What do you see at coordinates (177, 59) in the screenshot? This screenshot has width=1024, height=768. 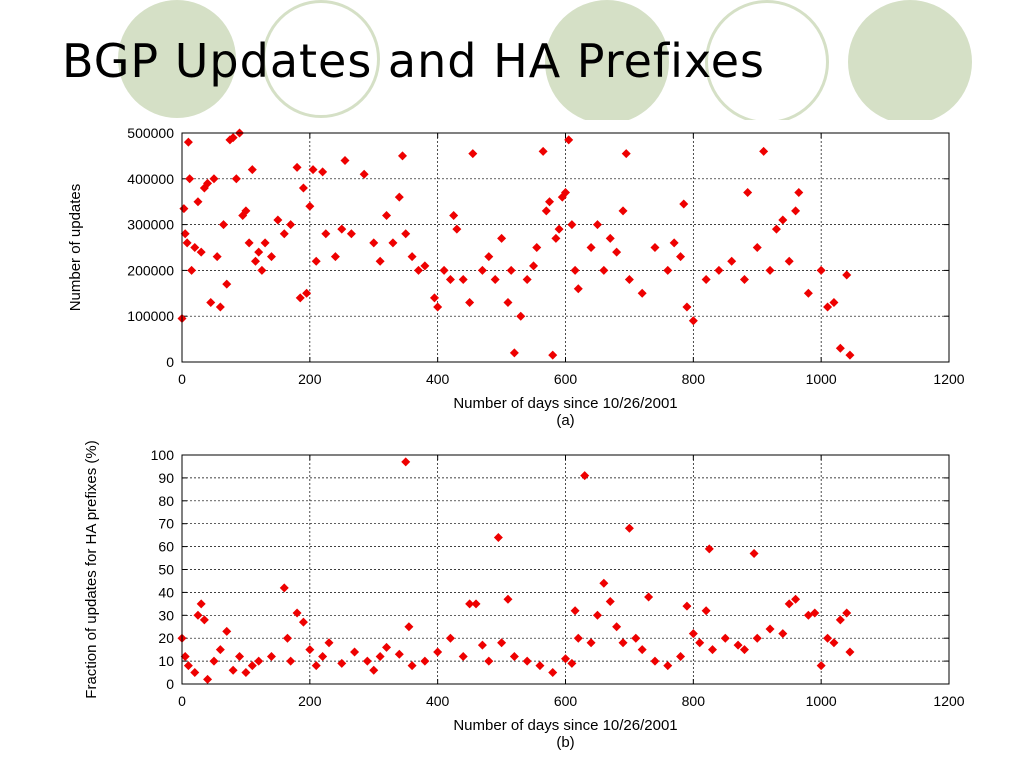 I see `decorative-circle` at bounding box center [177, 59].